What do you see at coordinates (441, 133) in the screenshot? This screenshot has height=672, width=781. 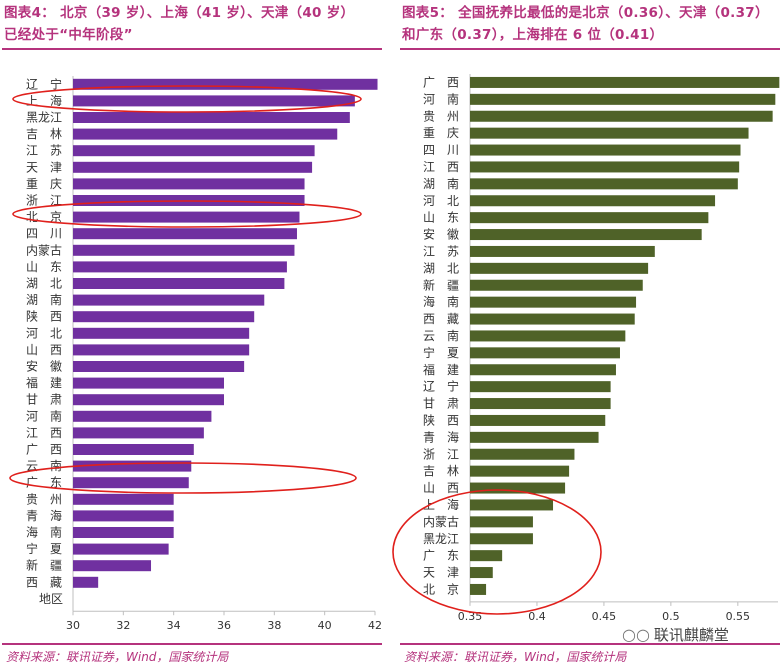 I see `right-category-label: 重 庆` at bounding box center [441, 133].